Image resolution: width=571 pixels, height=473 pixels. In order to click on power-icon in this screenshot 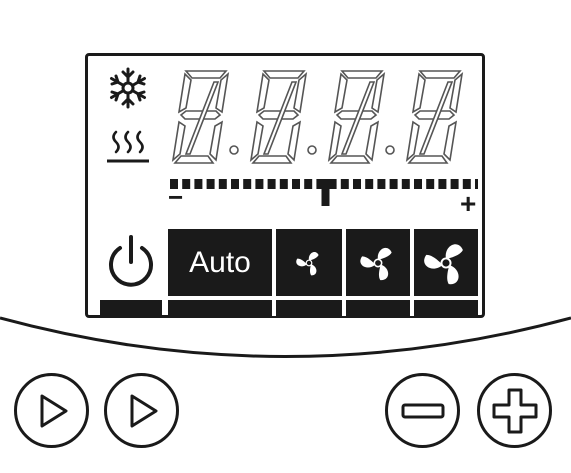, I will do `click(131, 261)`.